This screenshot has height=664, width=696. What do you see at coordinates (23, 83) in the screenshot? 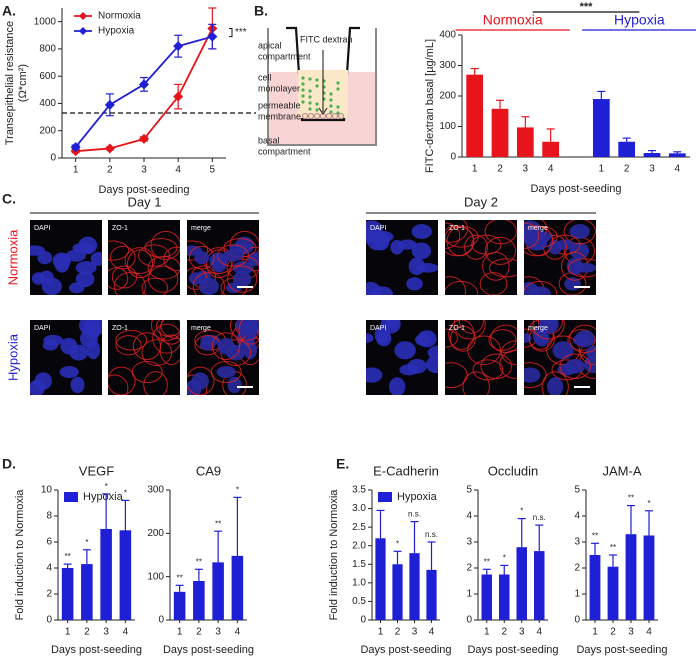
I see `y-axis-label: (Ω*cm²)` at bounding box center [23, 83].